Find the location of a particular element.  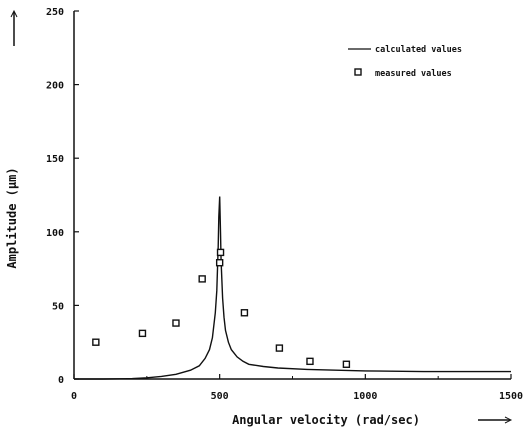

x-ticks: 0 500 1000 1500 is located at coordinates (297, 388).